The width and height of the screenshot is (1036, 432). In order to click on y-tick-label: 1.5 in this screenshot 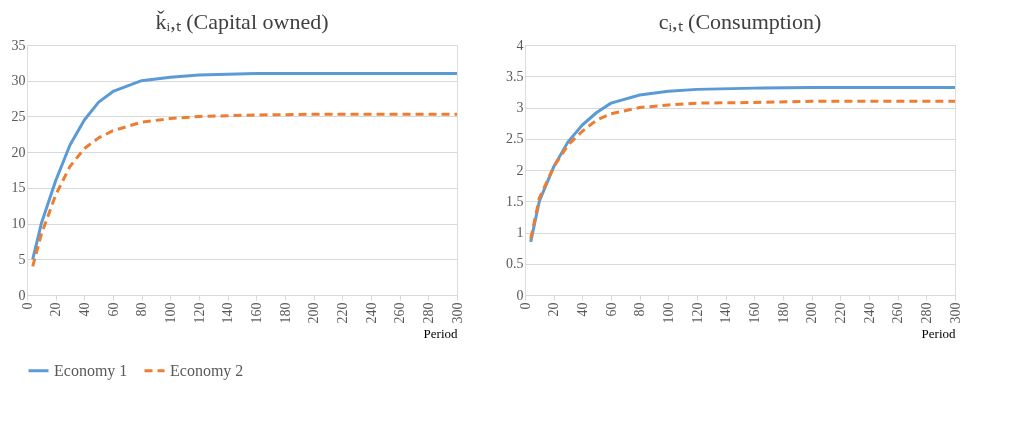, I will do `click(515, 201)`.